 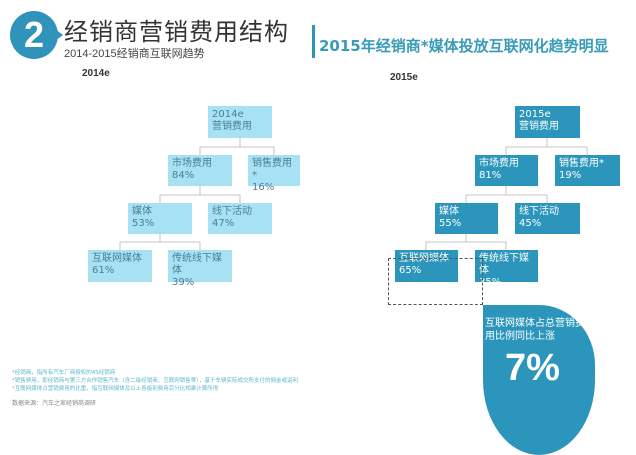 What do you see at coordinates (64, 373) in the screenshot?
I see `footnote-1: *经销商，指所有汽车厂商授权的4S经销商` at bounding box center [64, 373].